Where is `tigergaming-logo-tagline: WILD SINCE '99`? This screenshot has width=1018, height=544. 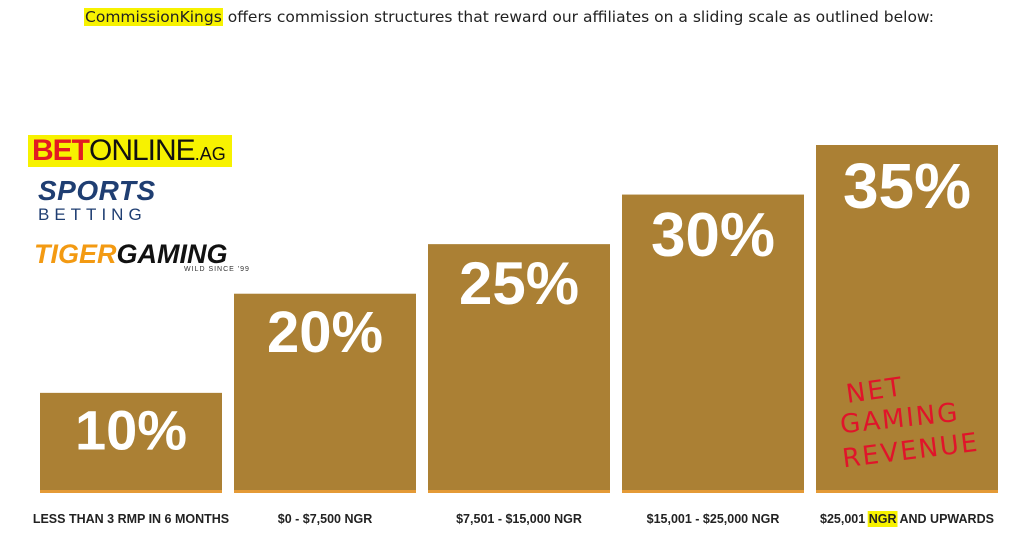
tigergaming-logo-tagline: WILD SINCE '99 is located at coordinates (217, 269).